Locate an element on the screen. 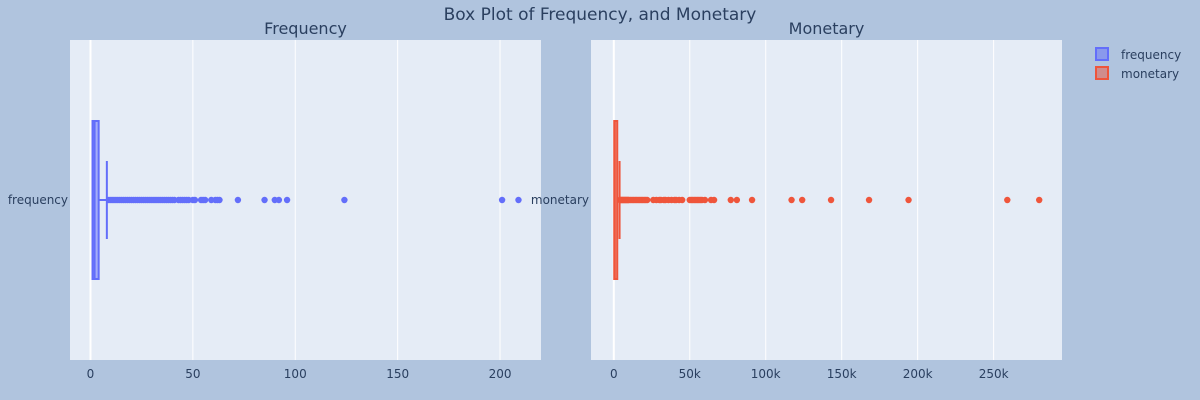 This screenshot has height=400, width=1200. y-category-label: monetary is located at coordinates (560, 200).